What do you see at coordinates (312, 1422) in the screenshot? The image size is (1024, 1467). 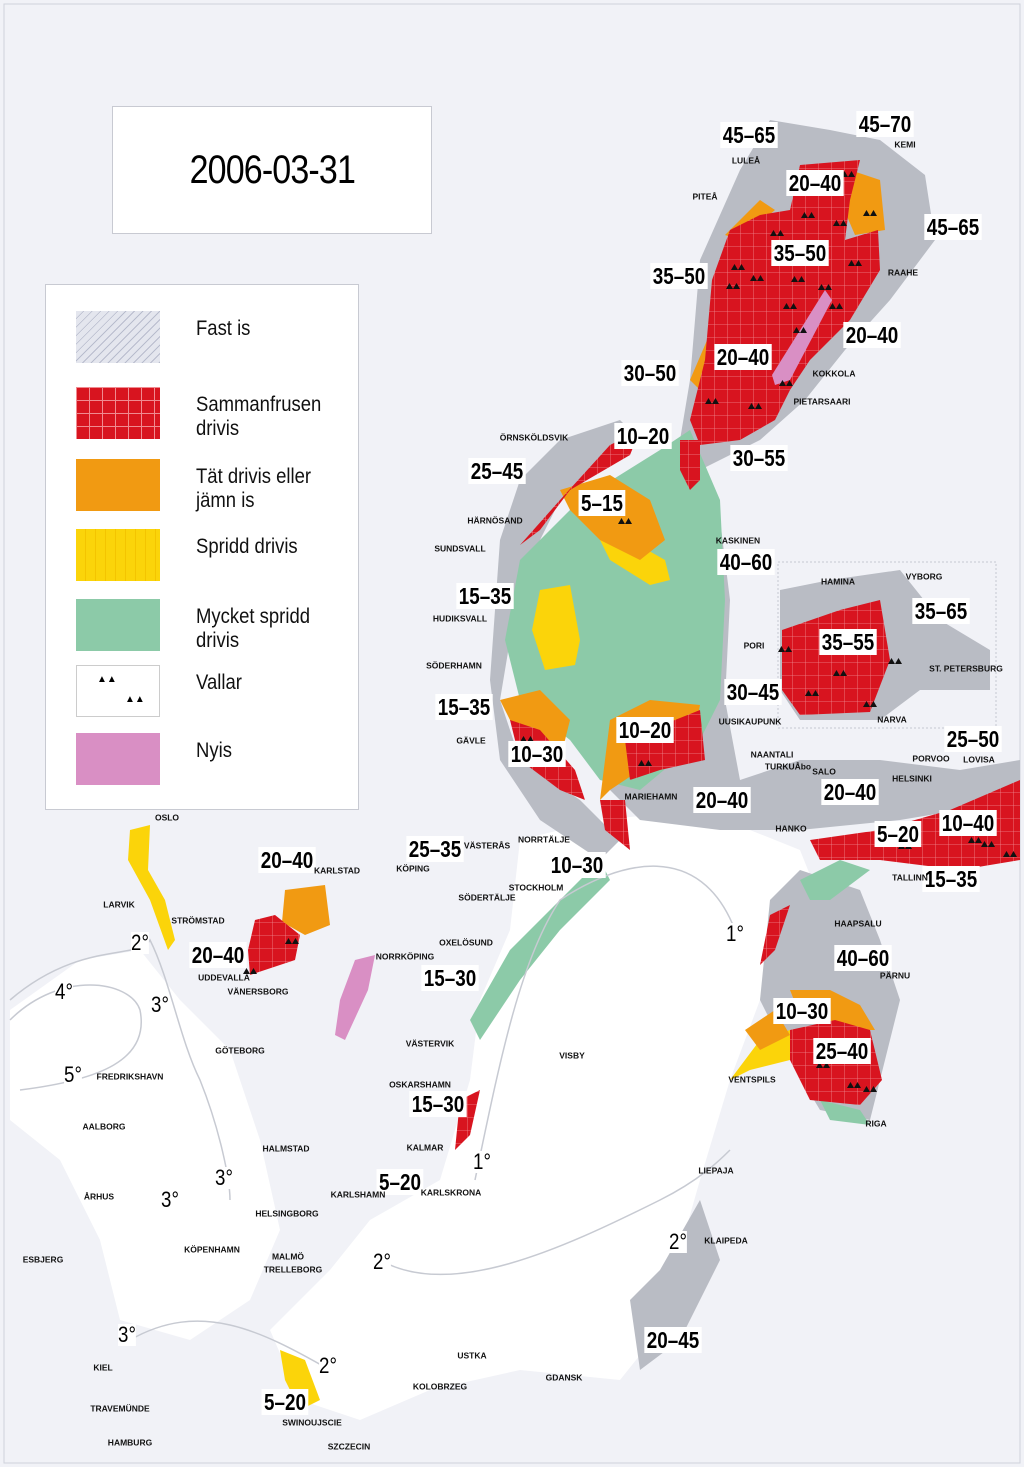 I see `place-name: SWINOUJSCIE` at bounding box center [312, 1422].